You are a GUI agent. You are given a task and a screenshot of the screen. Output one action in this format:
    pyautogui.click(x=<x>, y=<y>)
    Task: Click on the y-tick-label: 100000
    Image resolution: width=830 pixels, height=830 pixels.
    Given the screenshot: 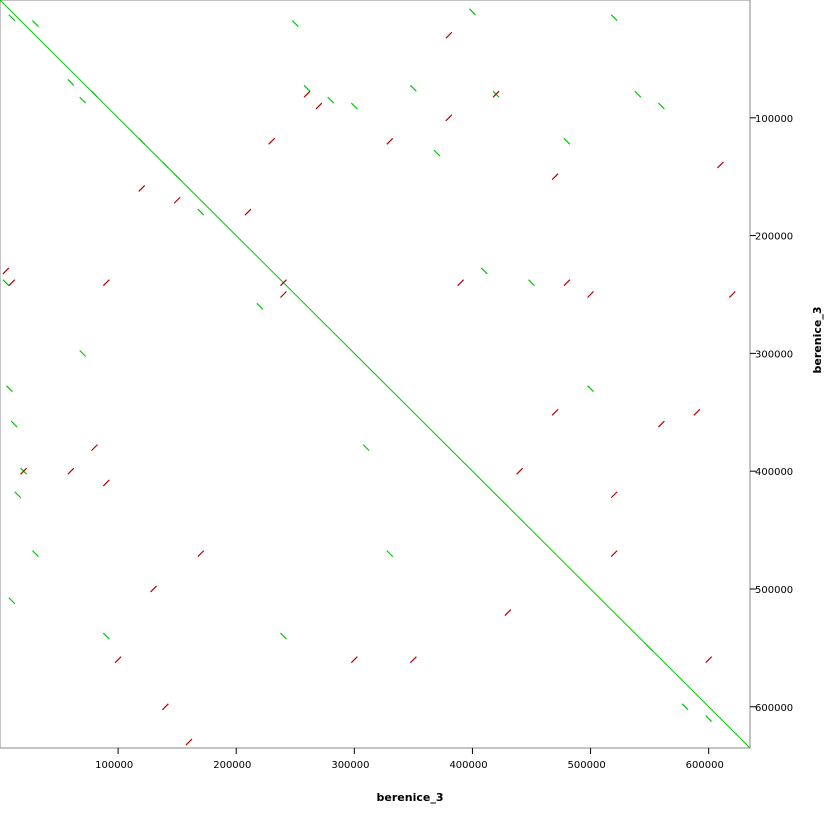 What is the action you would take?
    pyautogui.click(x=774, y=119)
    